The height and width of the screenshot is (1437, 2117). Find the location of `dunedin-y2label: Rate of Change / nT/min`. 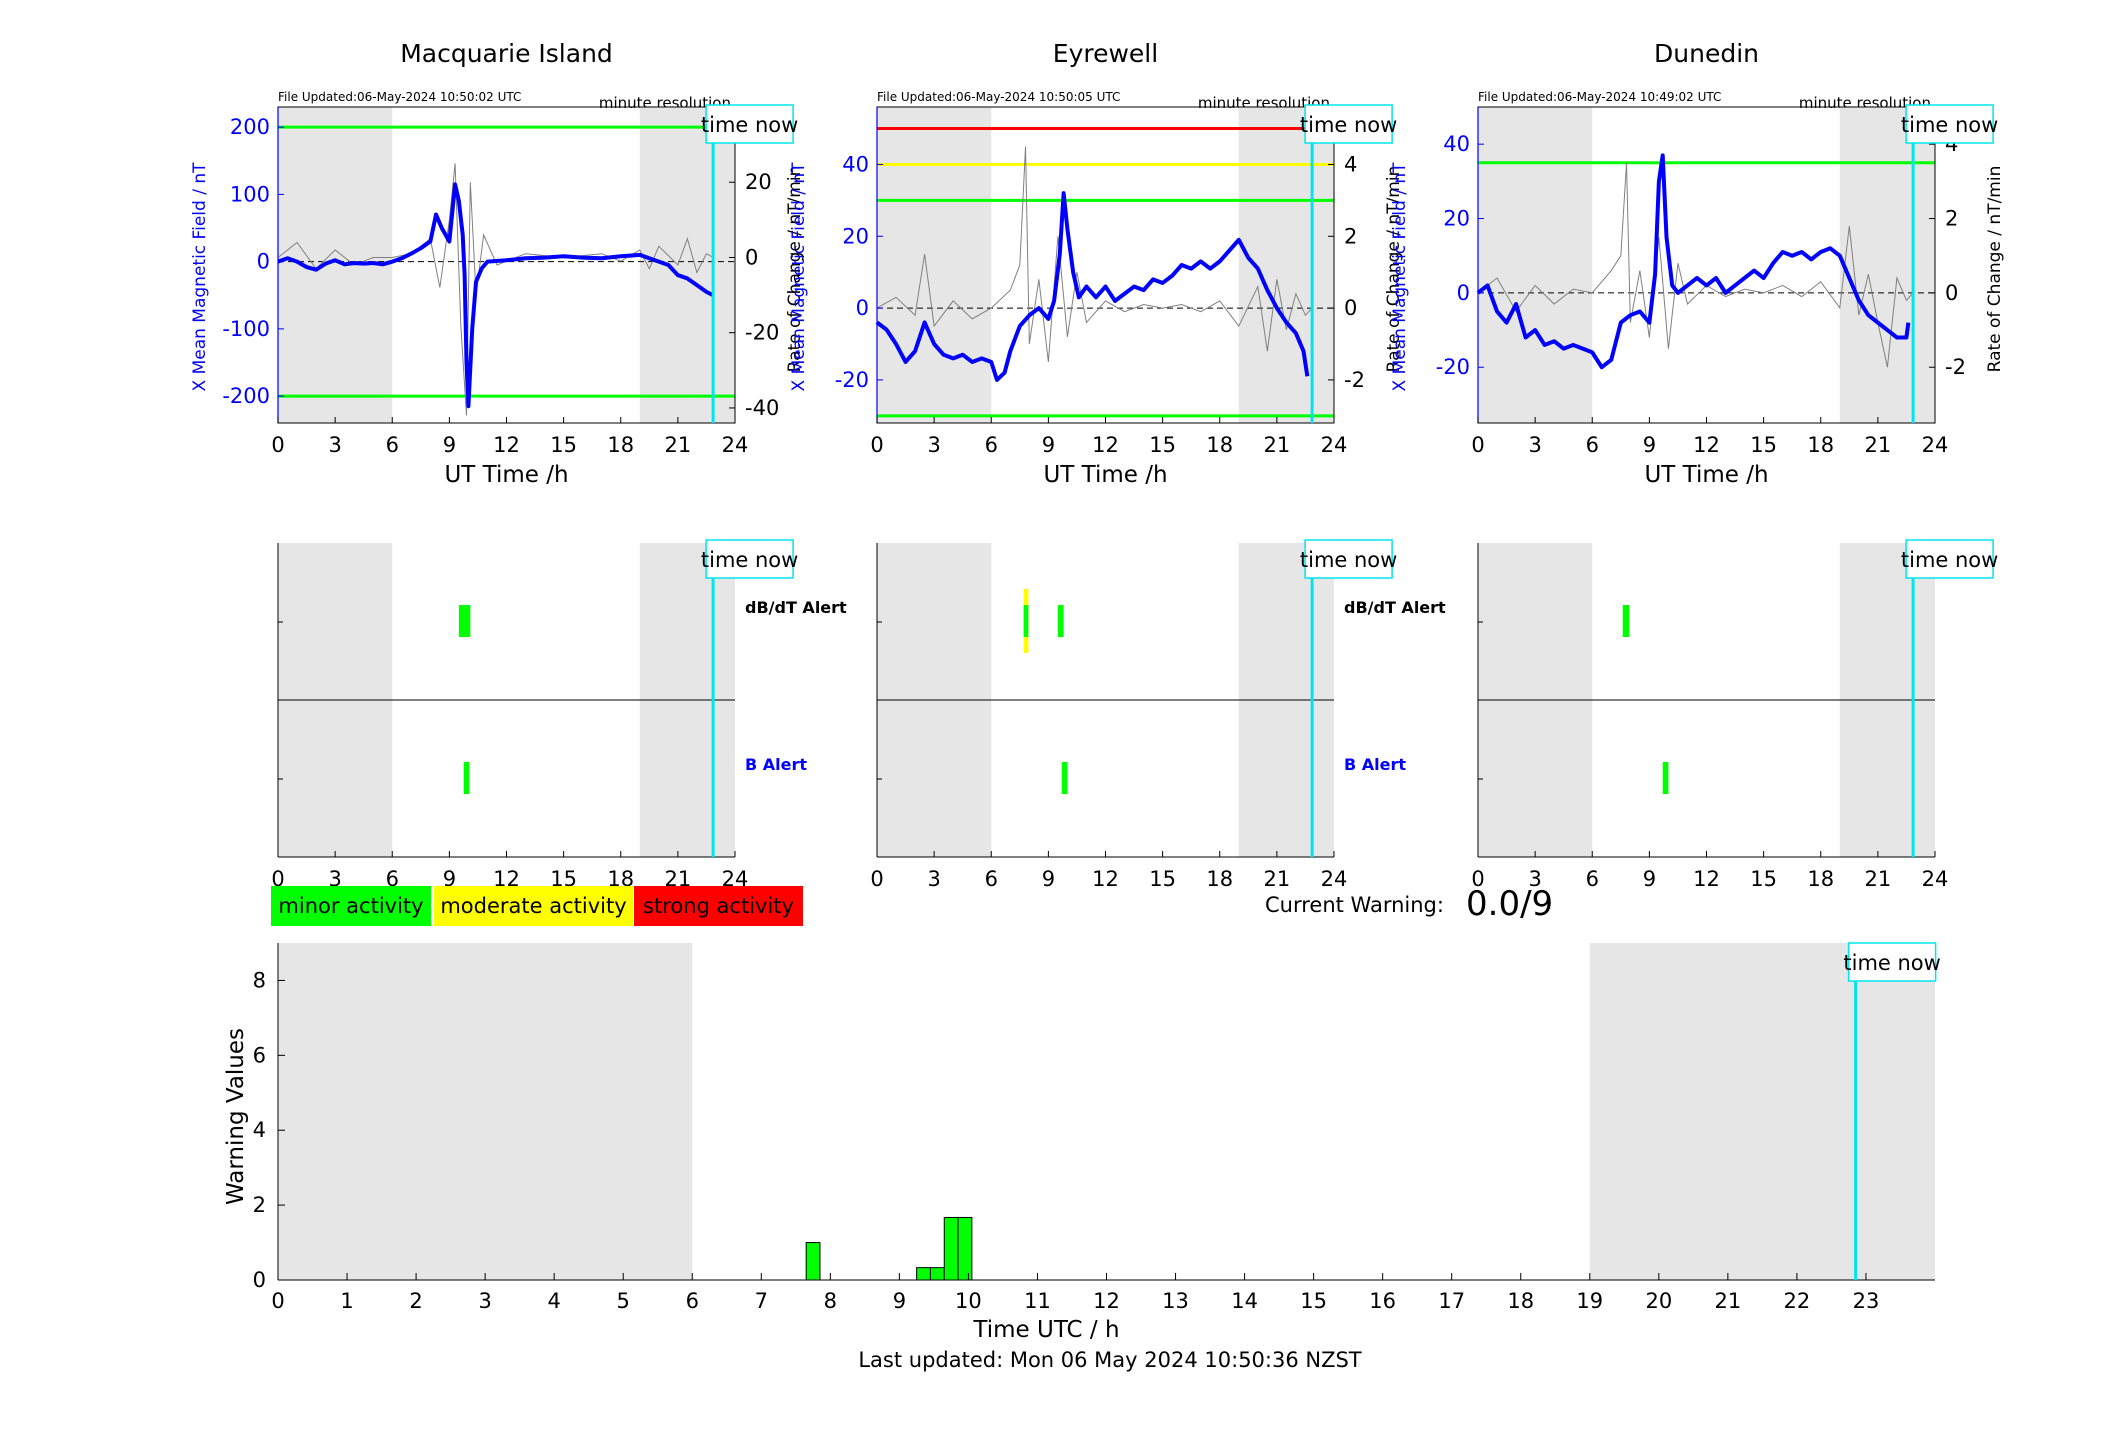

dunedin-y2label: Rate of Change / nT/min is located at coordinates (1995, 269).